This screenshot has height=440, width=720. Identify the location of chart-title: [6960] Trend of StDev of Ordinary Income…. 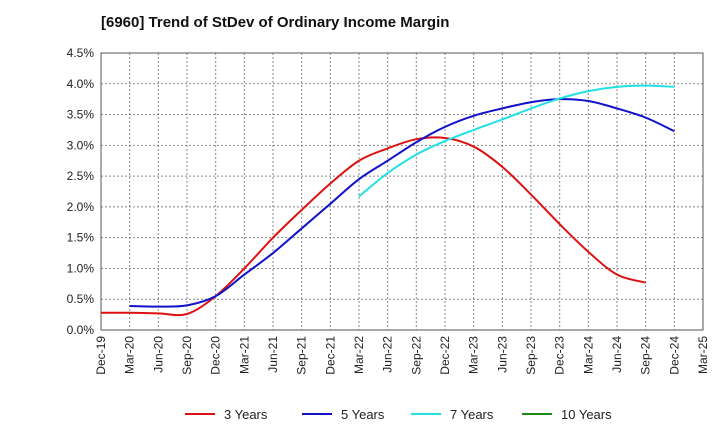
(275, 22).